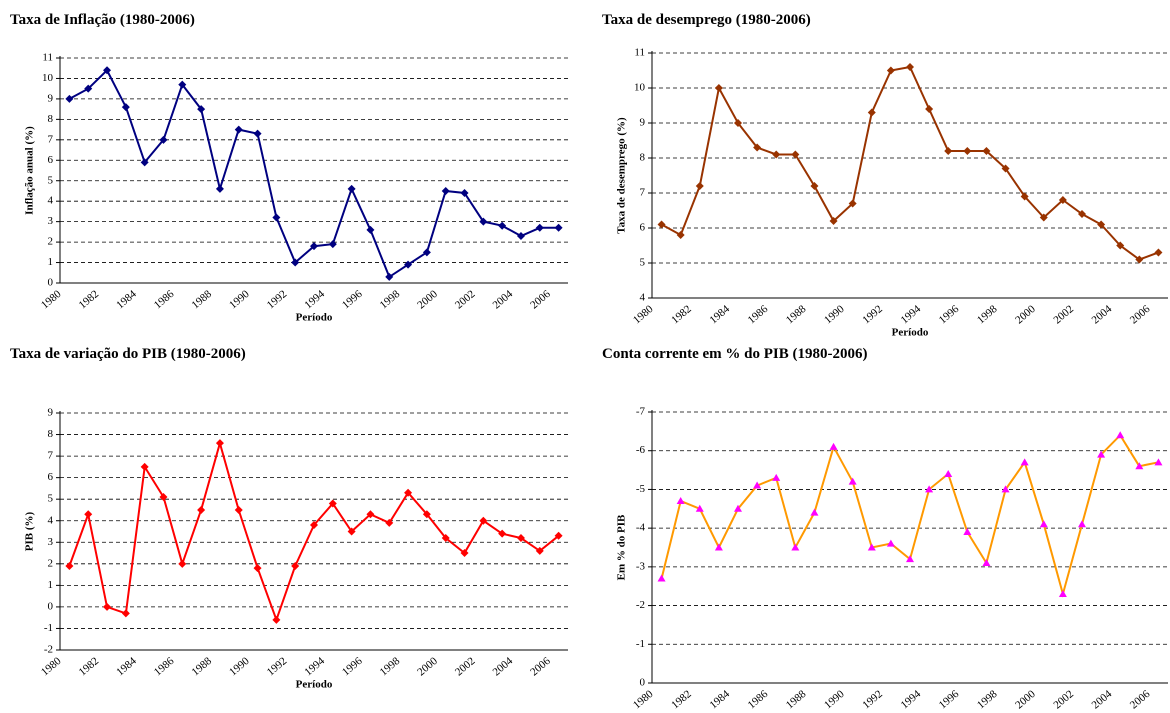 The width and height of the screenshot is (1170, 713). Describe the element at coordinates (51, 262) in the screenshot. I see `y-tick-label: 1` at that location.